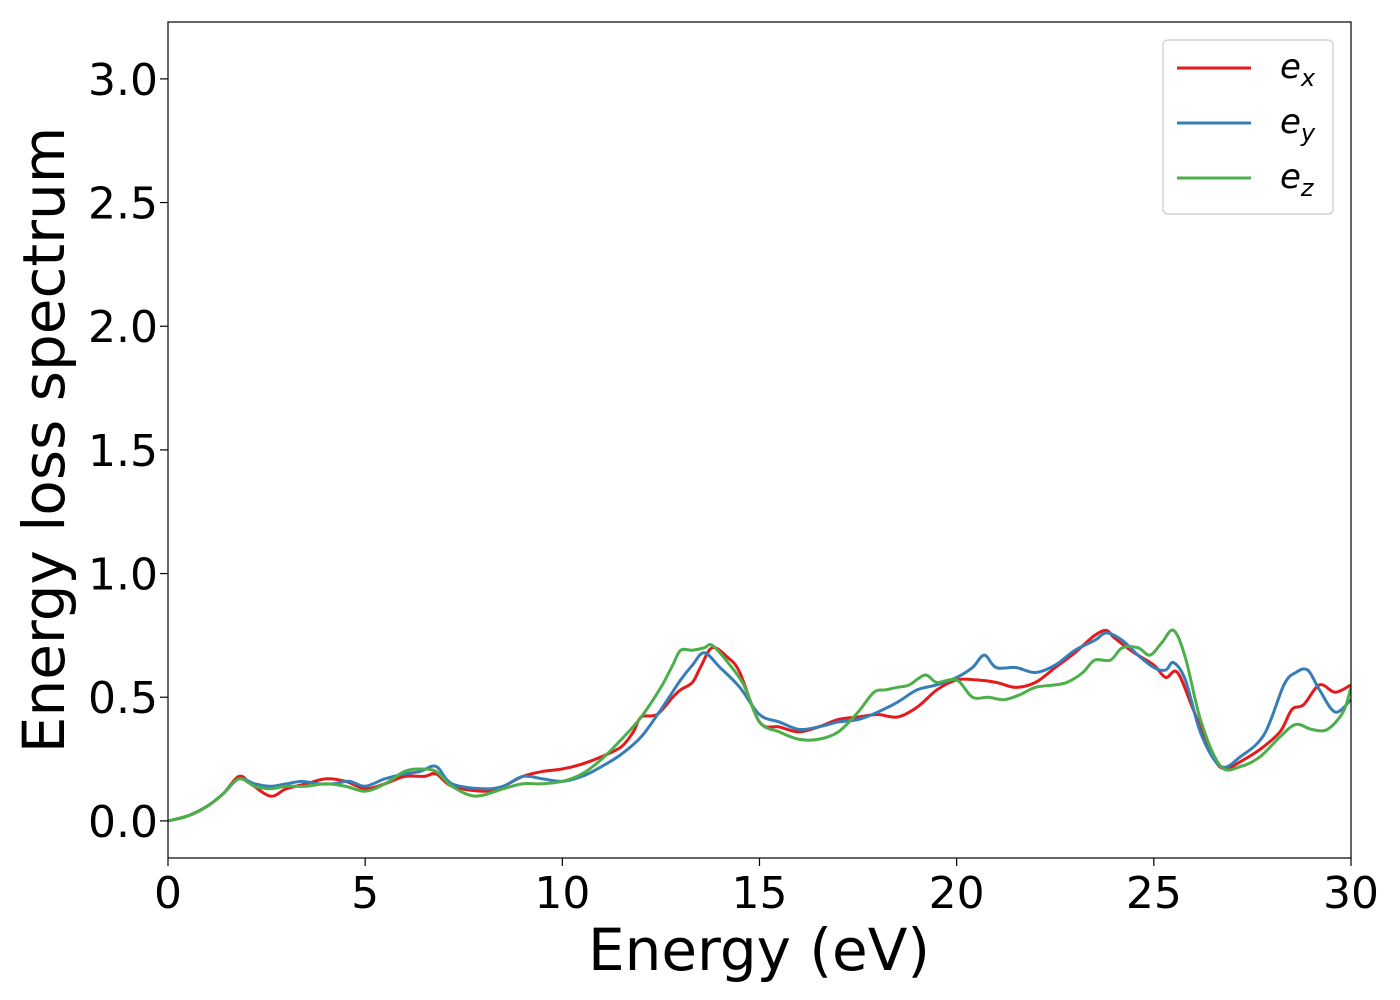 This screenshot has width=1400, height=1000. Describe the element at coordinates (365, 893) in the screenshot. I see `x-tick-label: 5` at that location.